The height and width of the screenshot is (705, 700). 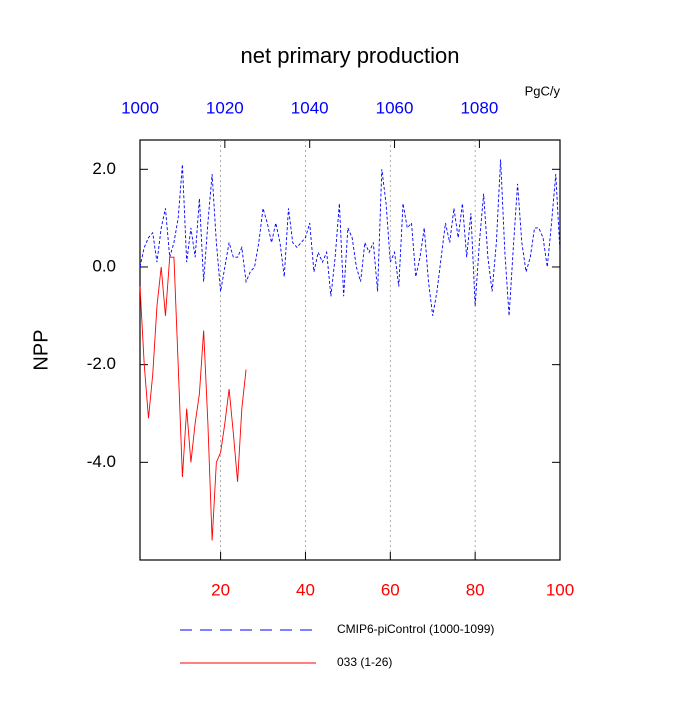 I want to click on y-axis-label: NPP, so click(x=41, y=349).